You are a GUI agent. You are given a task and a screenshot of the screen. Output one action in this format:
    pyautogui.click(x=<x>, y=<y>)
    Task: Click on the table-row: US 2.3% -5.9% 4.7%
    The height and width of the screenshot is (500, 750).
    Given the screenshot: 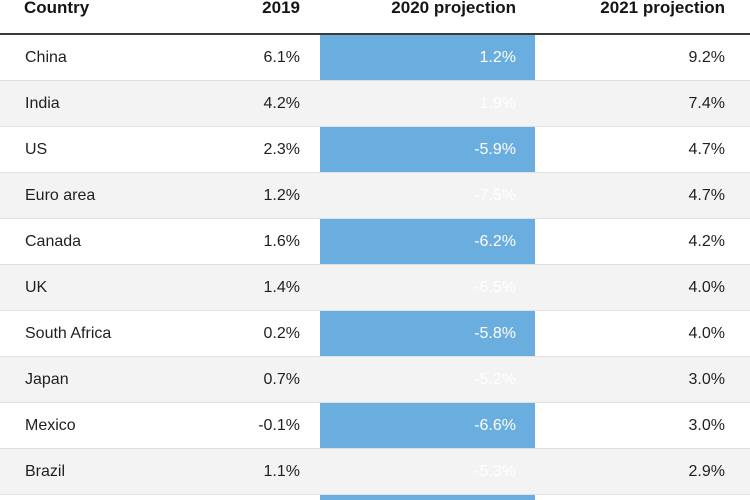 What is the action you would take?
    pyautogui.click(x=375, y=150)
    